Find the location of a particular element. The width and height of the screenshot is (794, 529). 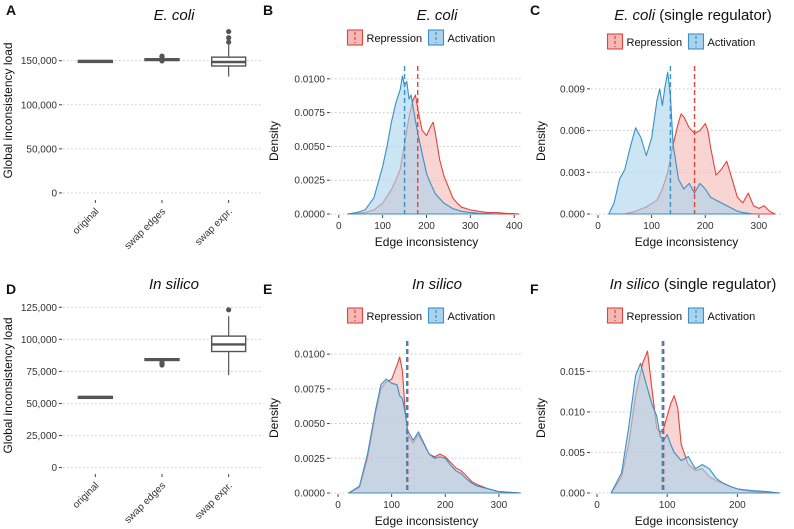

panel-label-e: E is located at coordinates (267, 289).